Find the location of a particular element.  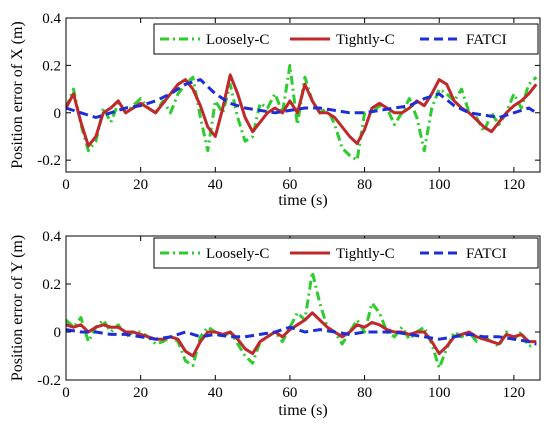

series-line-tightly-c is located at coordinates (302, 110).